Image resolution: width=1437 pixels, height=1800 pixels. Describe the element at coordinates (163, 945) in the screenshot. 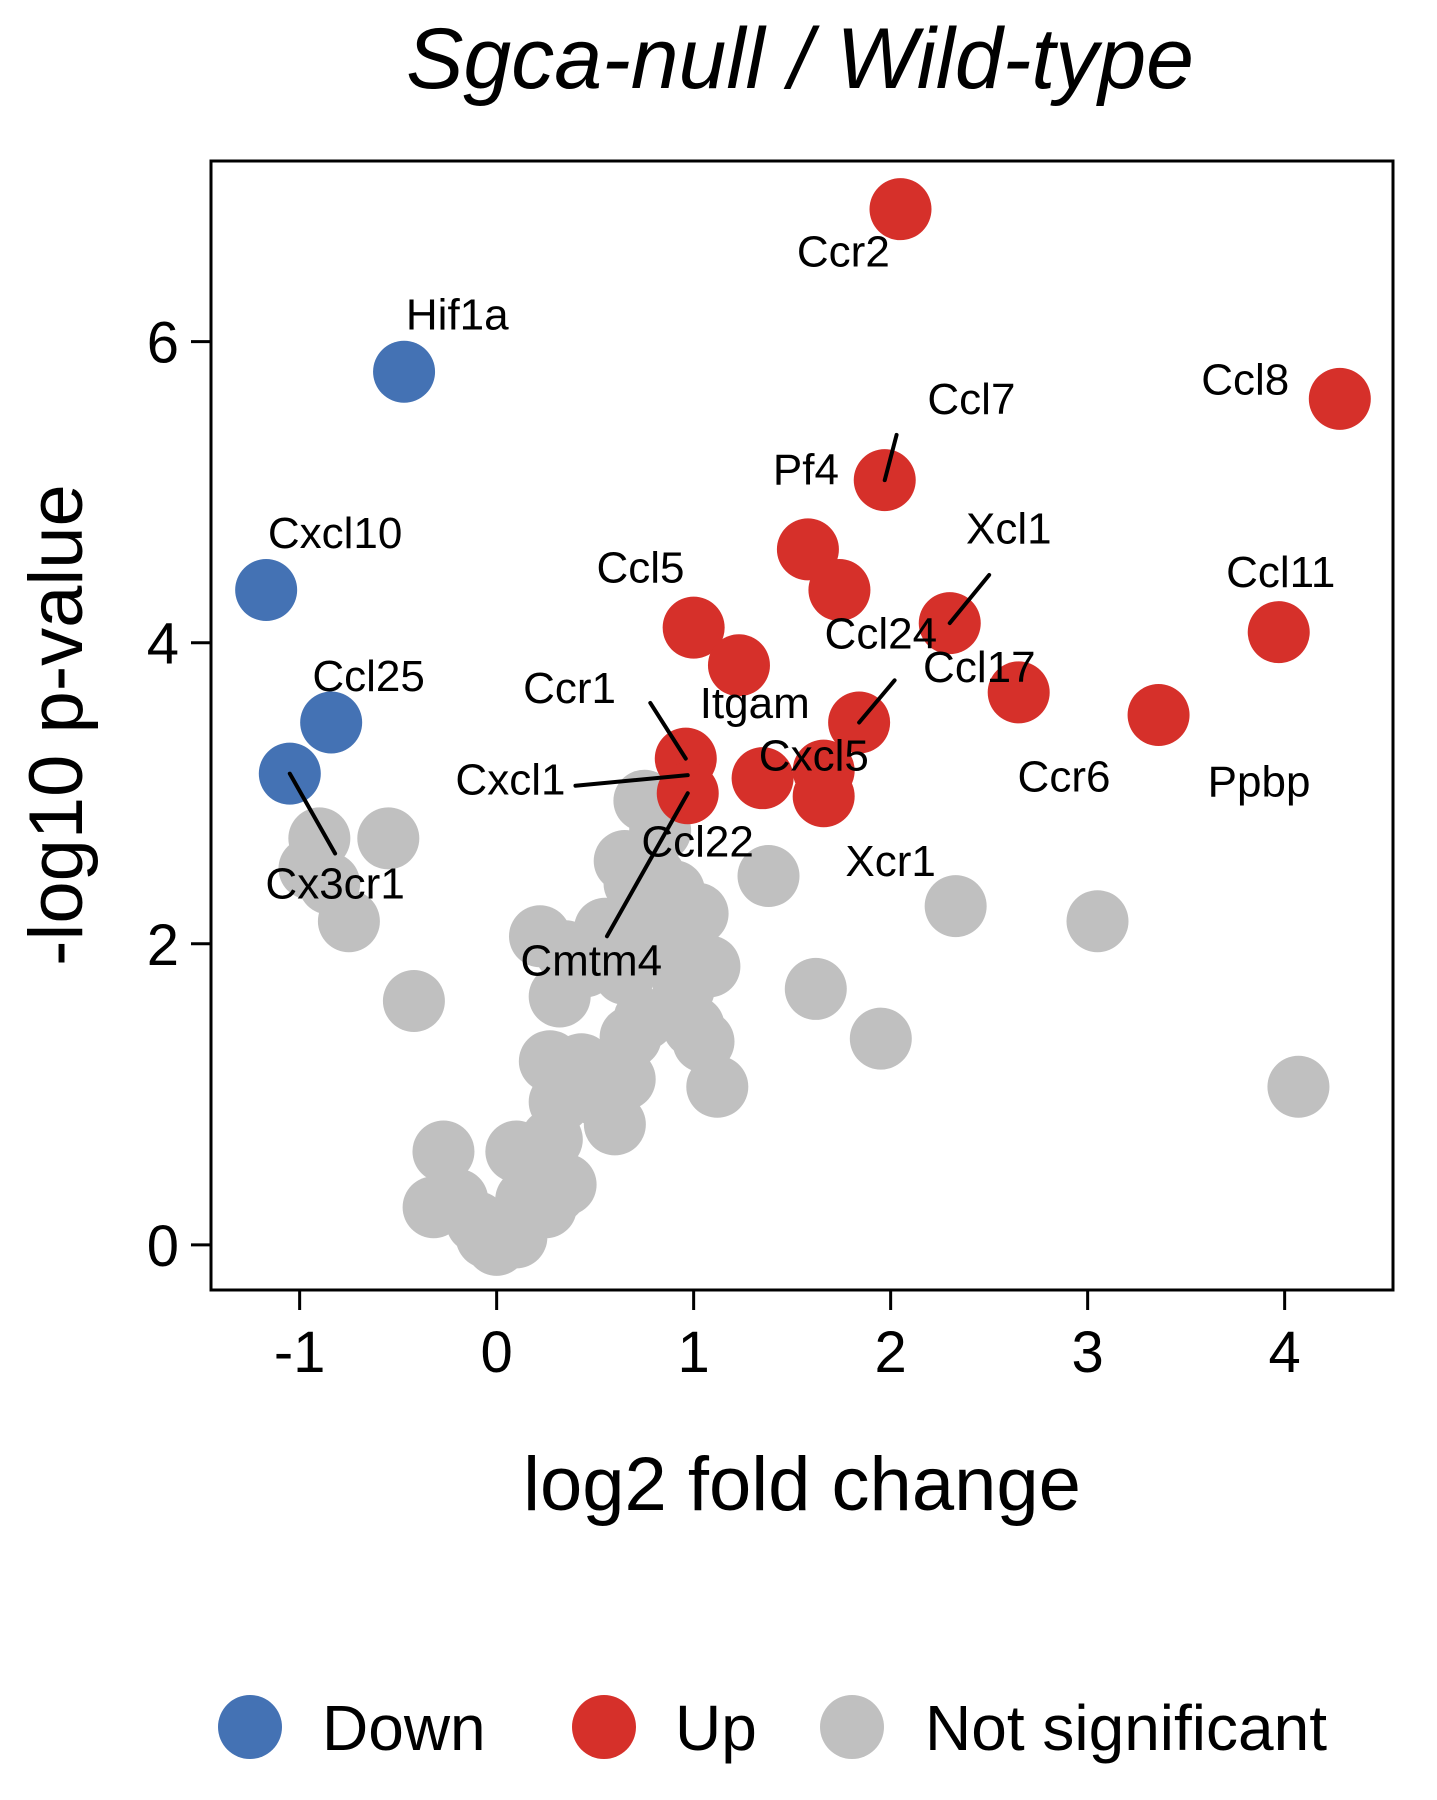

I see `y-tick-label: 2` at that location.